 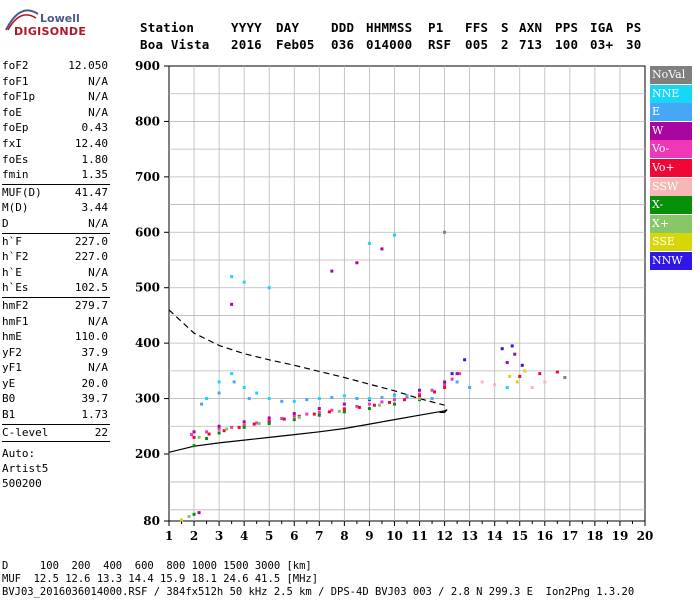 I want to click on param-row: B0 39.7, so click(x=56, y=399).